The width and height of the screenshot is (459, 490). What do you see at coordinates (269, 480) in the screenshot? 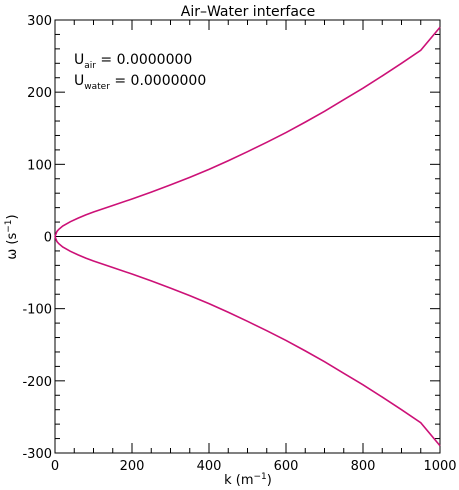
I see `x-axis-label-close: )` at bounding box center [269, 480].